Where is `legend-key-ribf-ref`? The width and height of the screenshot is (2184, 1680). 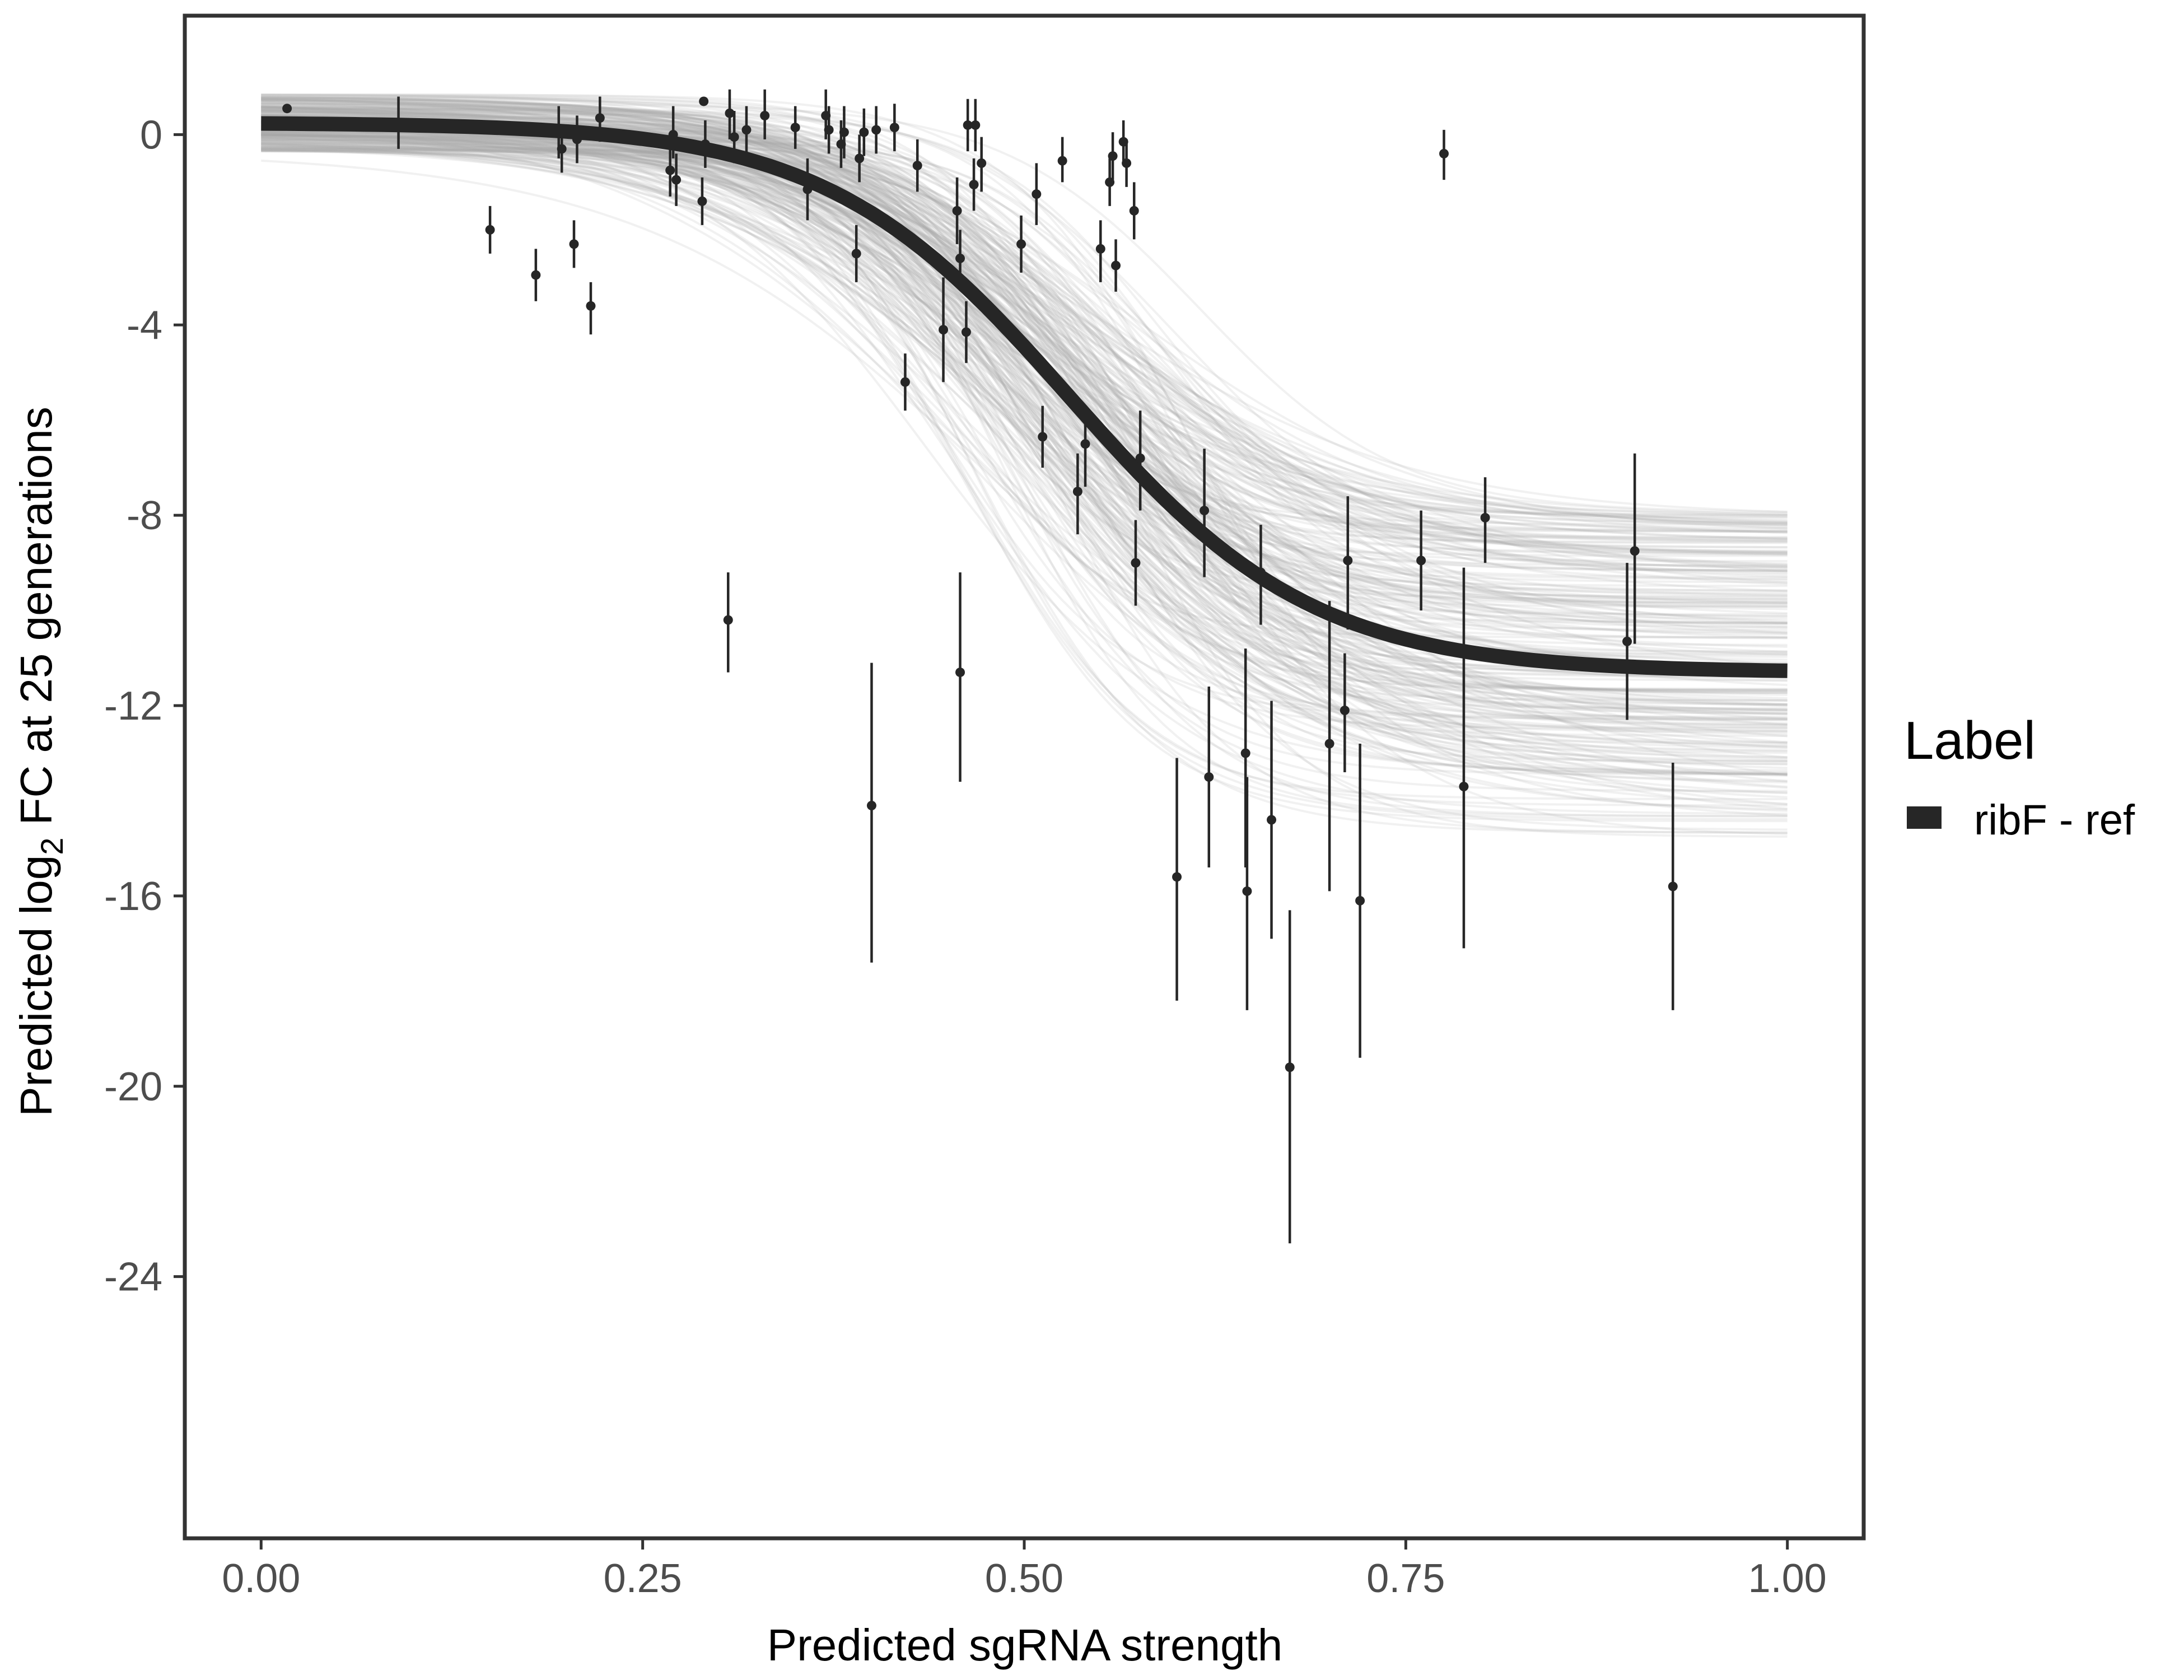
legend-key-ribf-ref is located at coordinates (1925, 818).